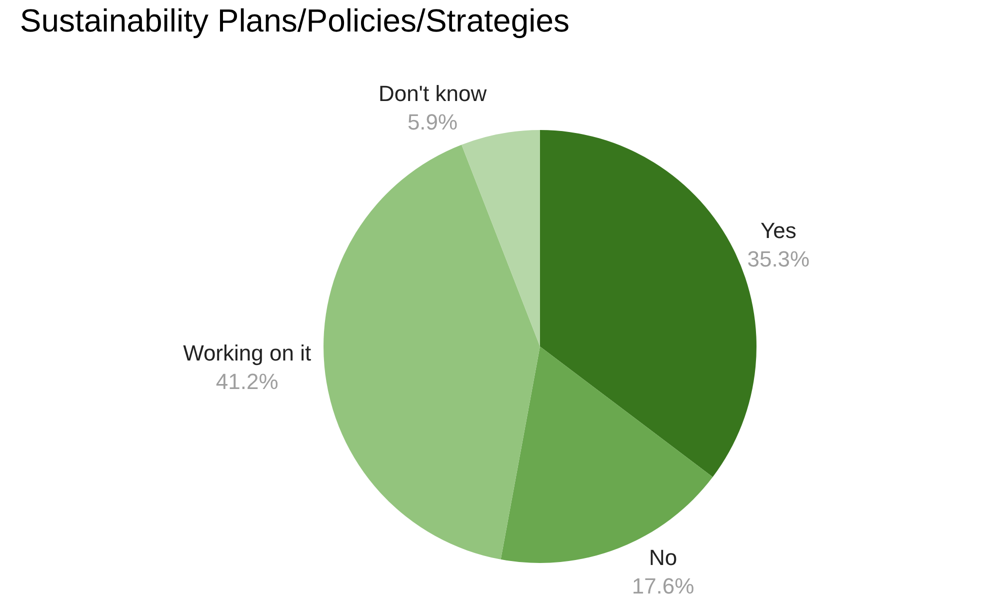 The height and width of the screenshot is (603, 996). Describe the element at coordinates (432, 93) in the screenshot. I see `slice-label: Don't know` at that location.